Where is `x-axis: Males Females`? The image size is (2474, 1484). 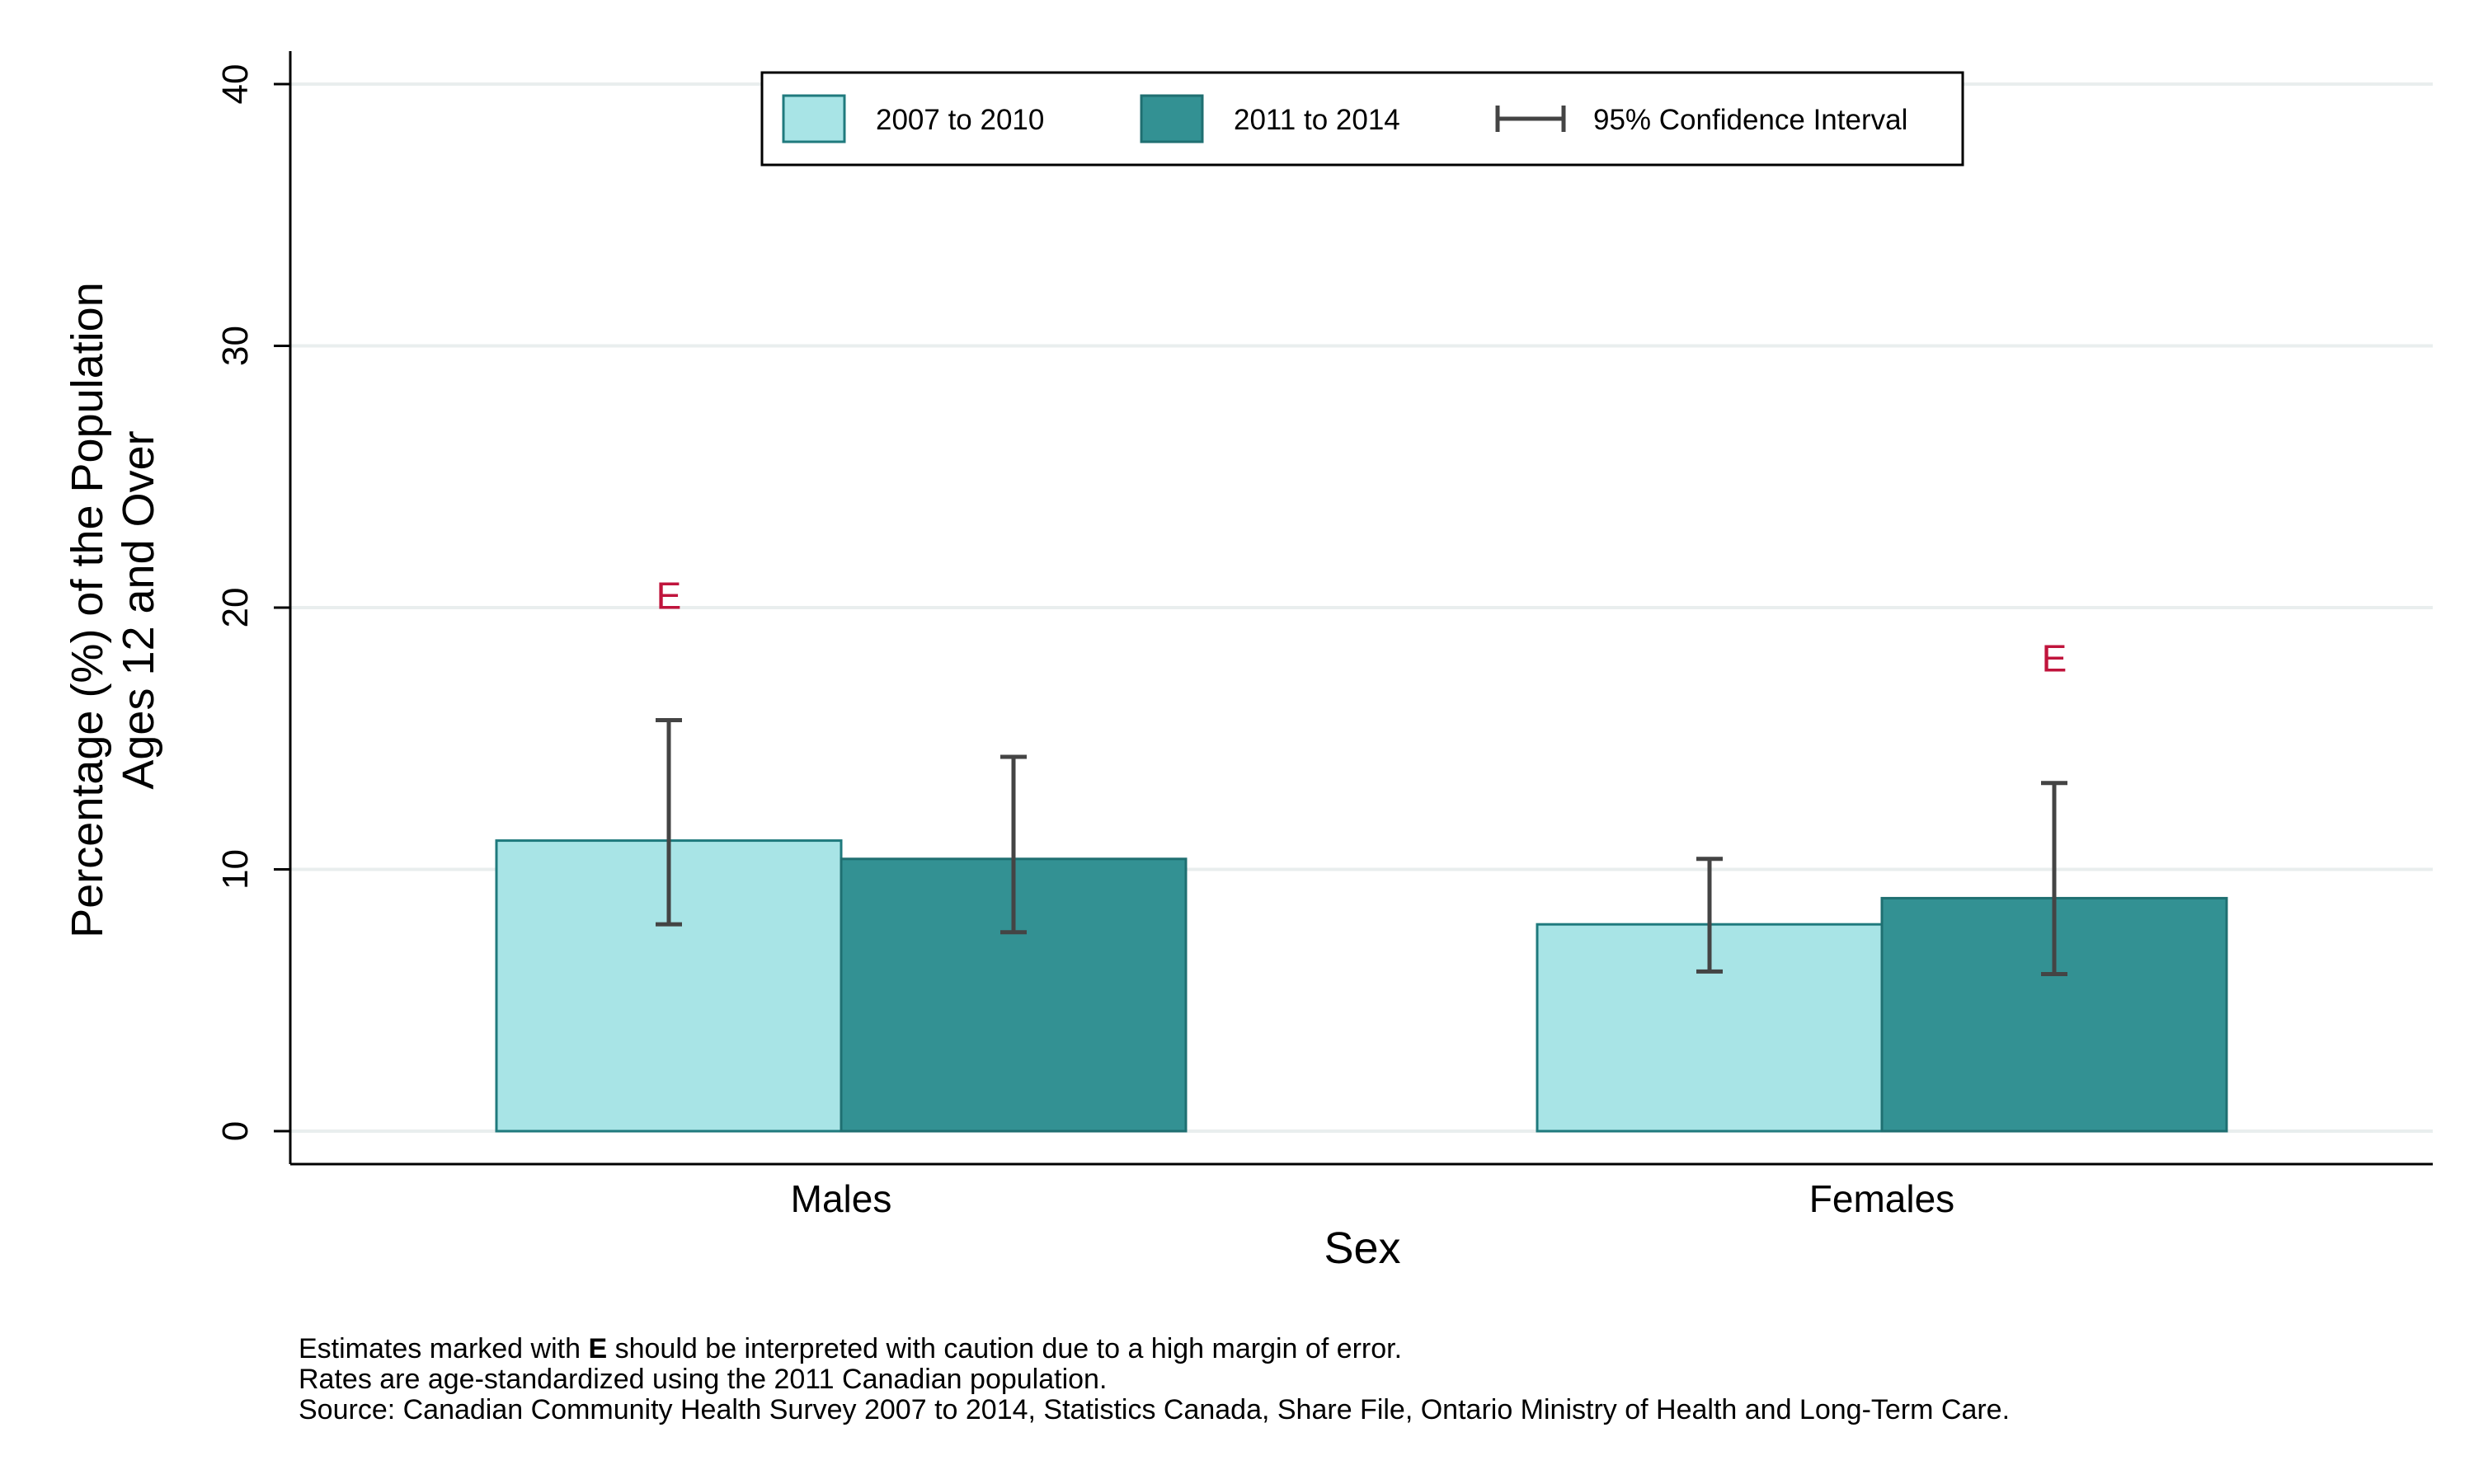 x-axis: Males Females is located at coordinates (1361, 1191).